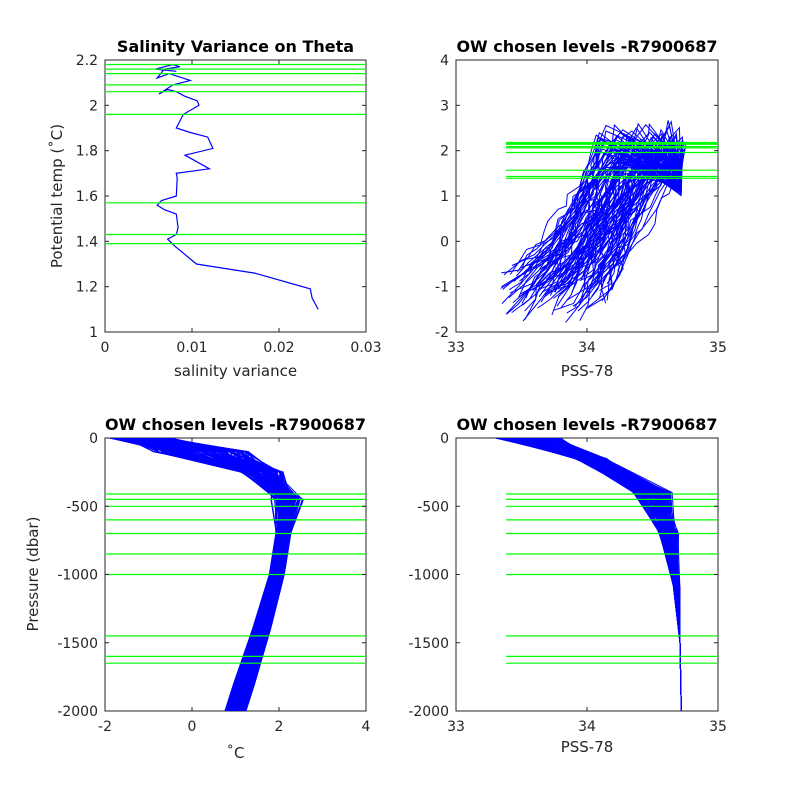 Image resolution: width=800 pixels, height=800 pixels. What do you see at coordinates (365, 348) in the screenshot?
I see `x-tick-label: 0.03` at bounding box center [365, 348].